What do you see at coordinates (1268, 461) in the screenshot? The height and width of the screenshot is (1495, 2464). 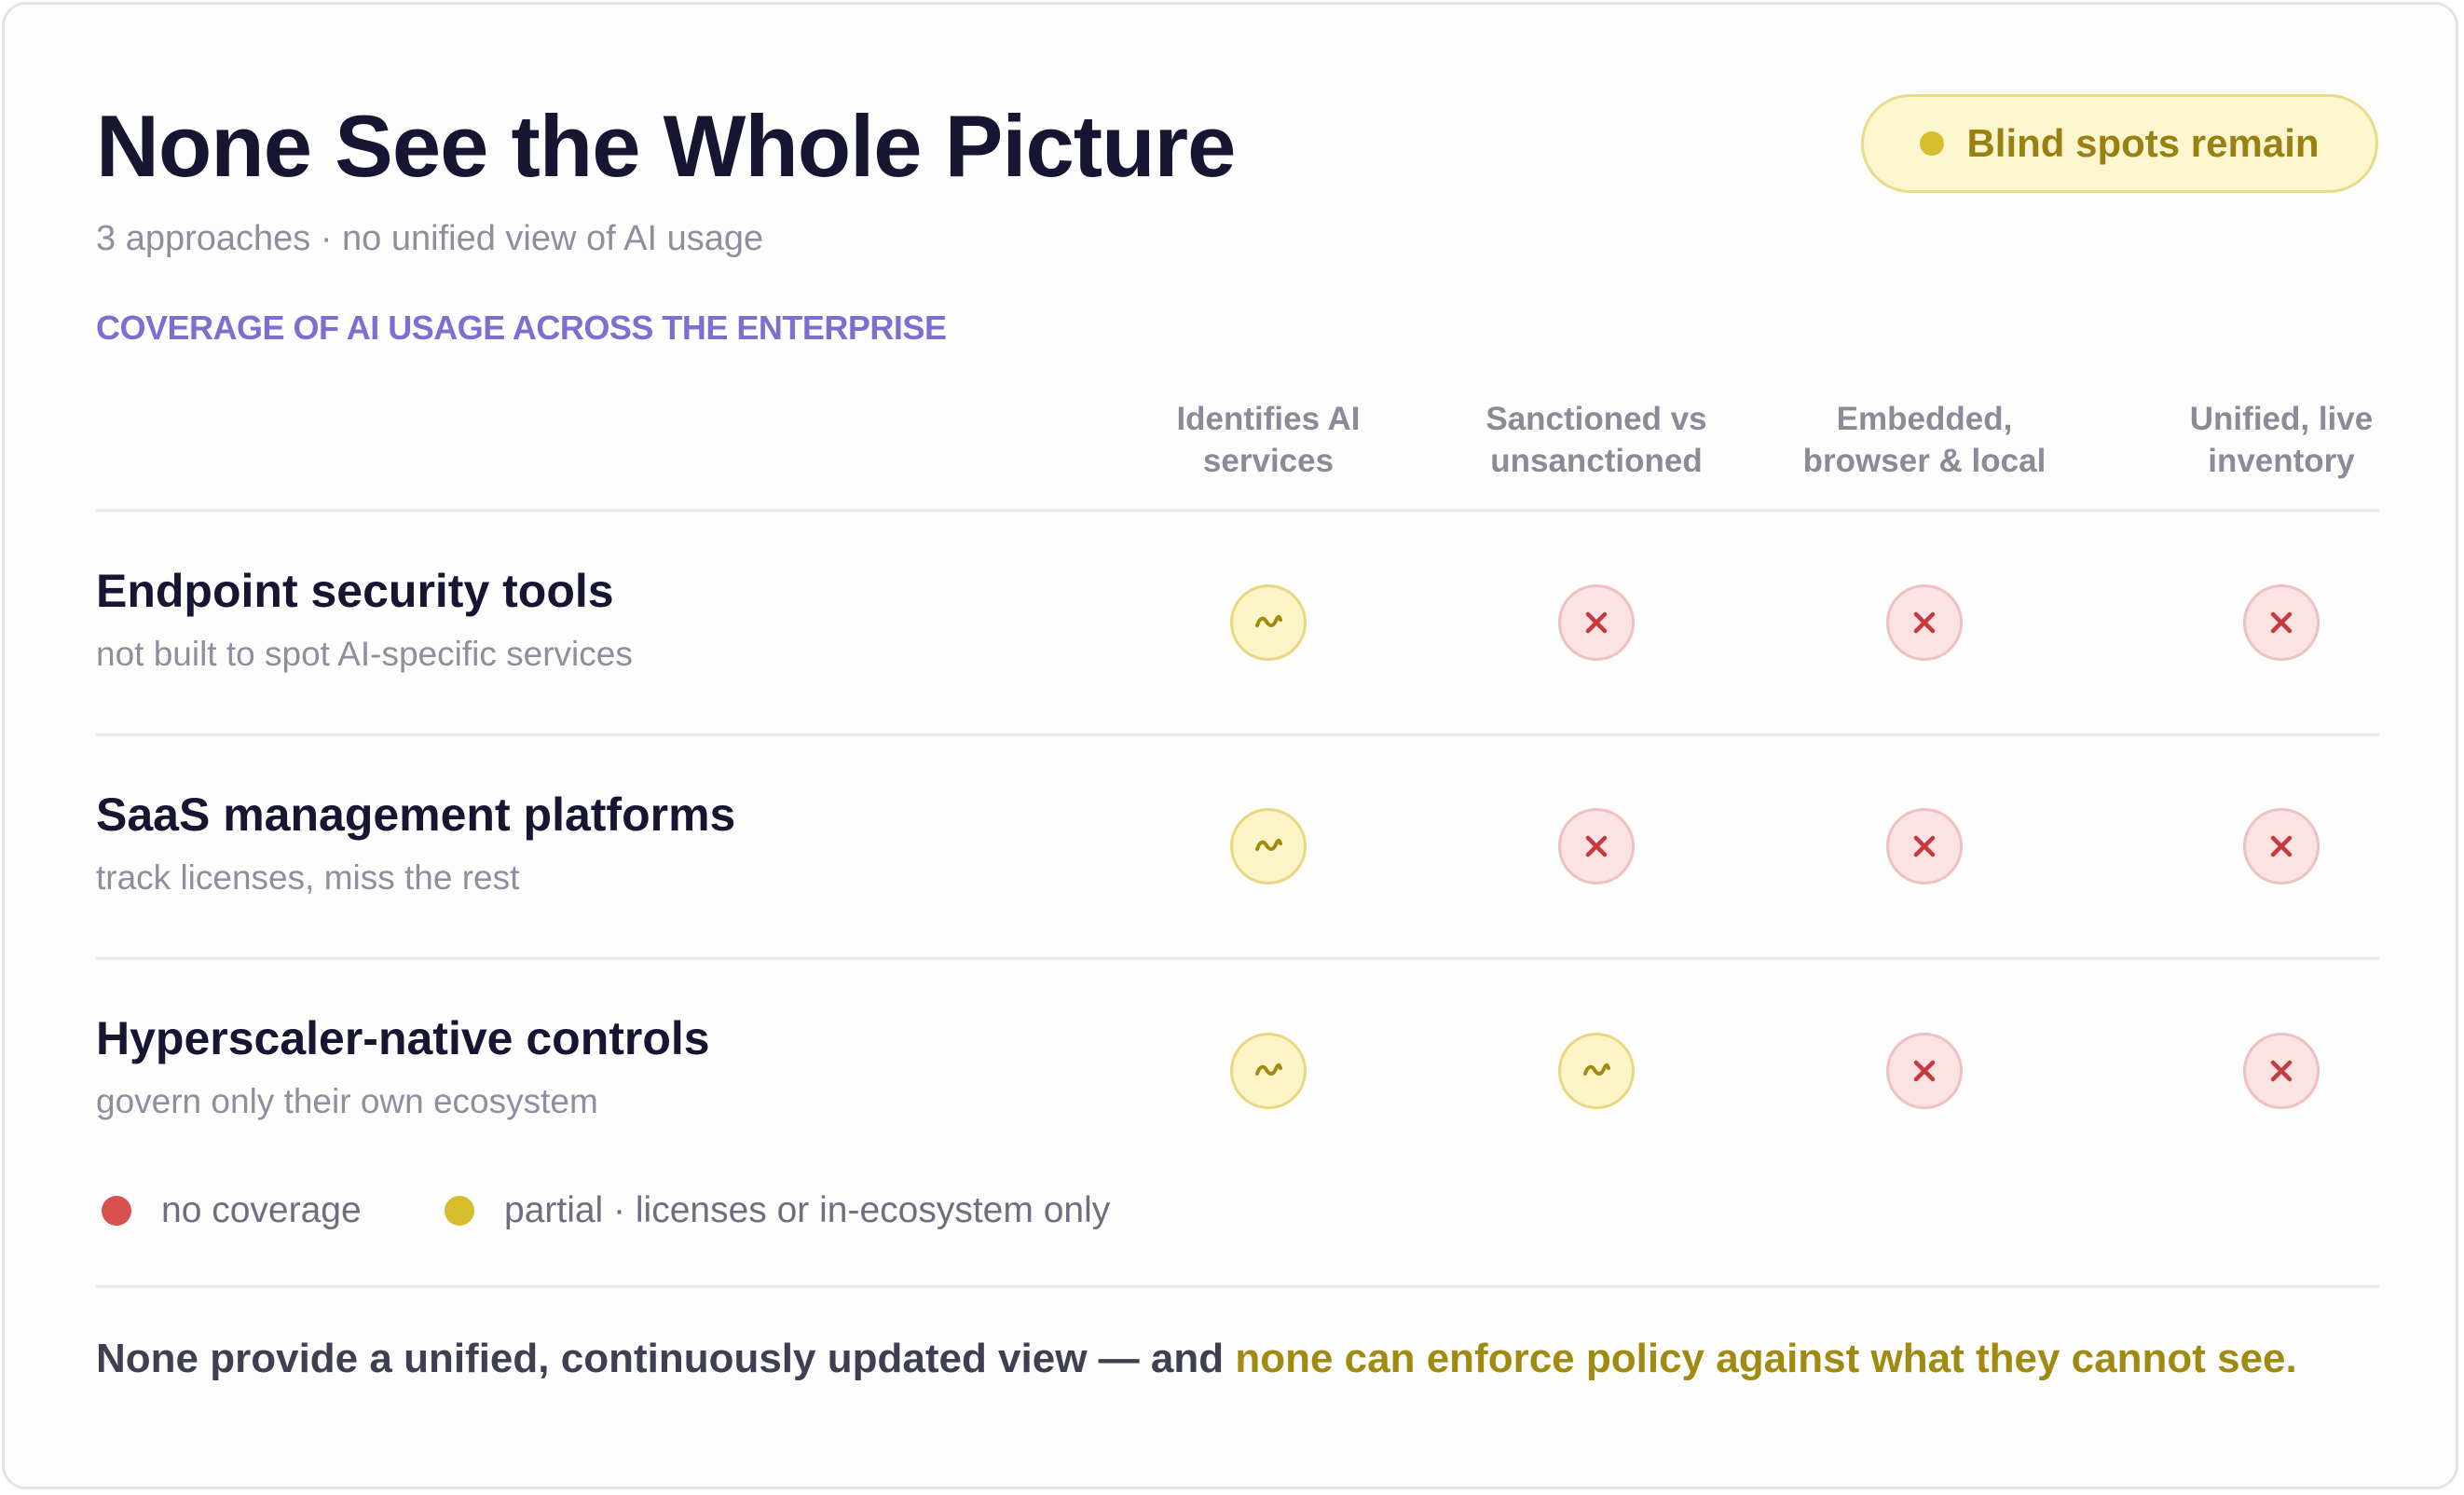 I see `column-header-line: services` at bounding box center [1268, 461].